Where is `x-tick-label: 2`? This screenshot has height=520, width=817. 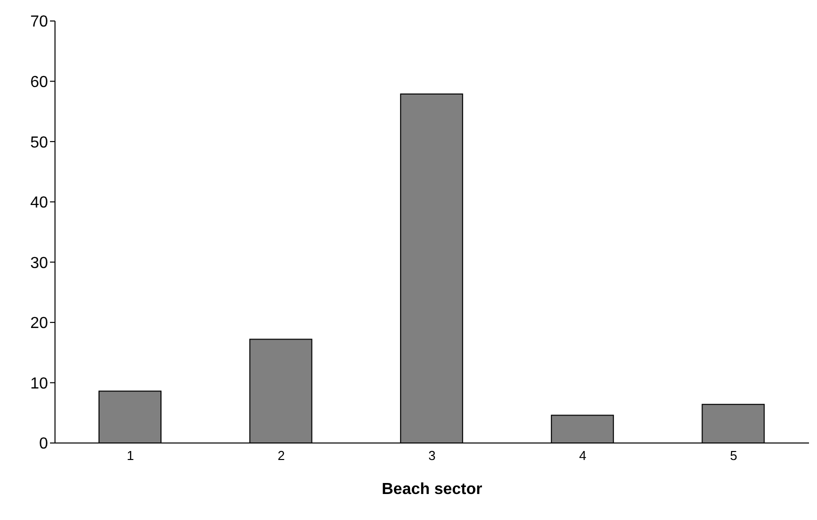
x-tick-label: 2 is located at coordinates (281, 456).